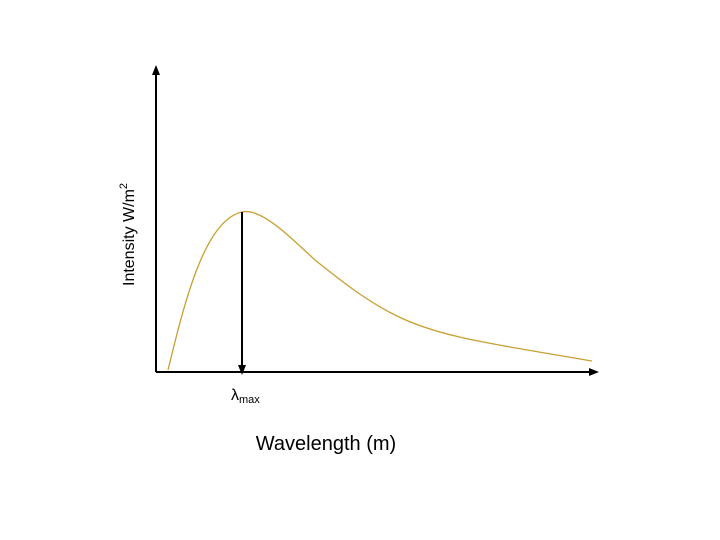  What do you see at coordinates (235, 395) in the screenshot?
I see `lambda-symbol: λ` at bounding box center [235, 395].